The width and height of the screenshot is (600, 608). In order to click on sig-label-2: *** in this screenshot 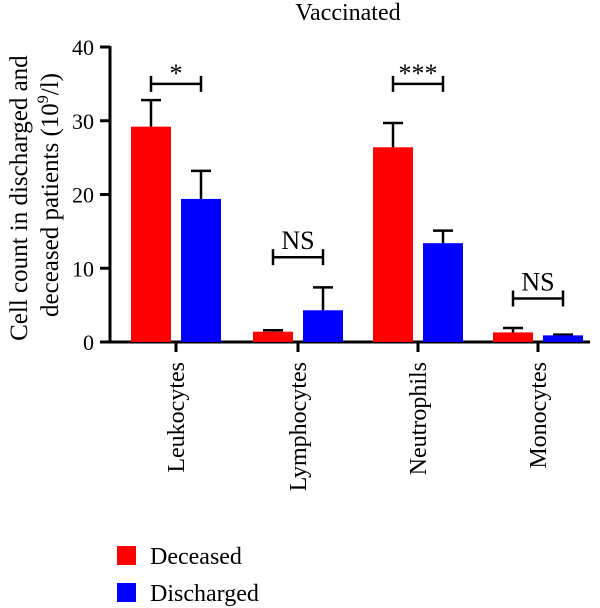, I will do `click(418, 73)`.